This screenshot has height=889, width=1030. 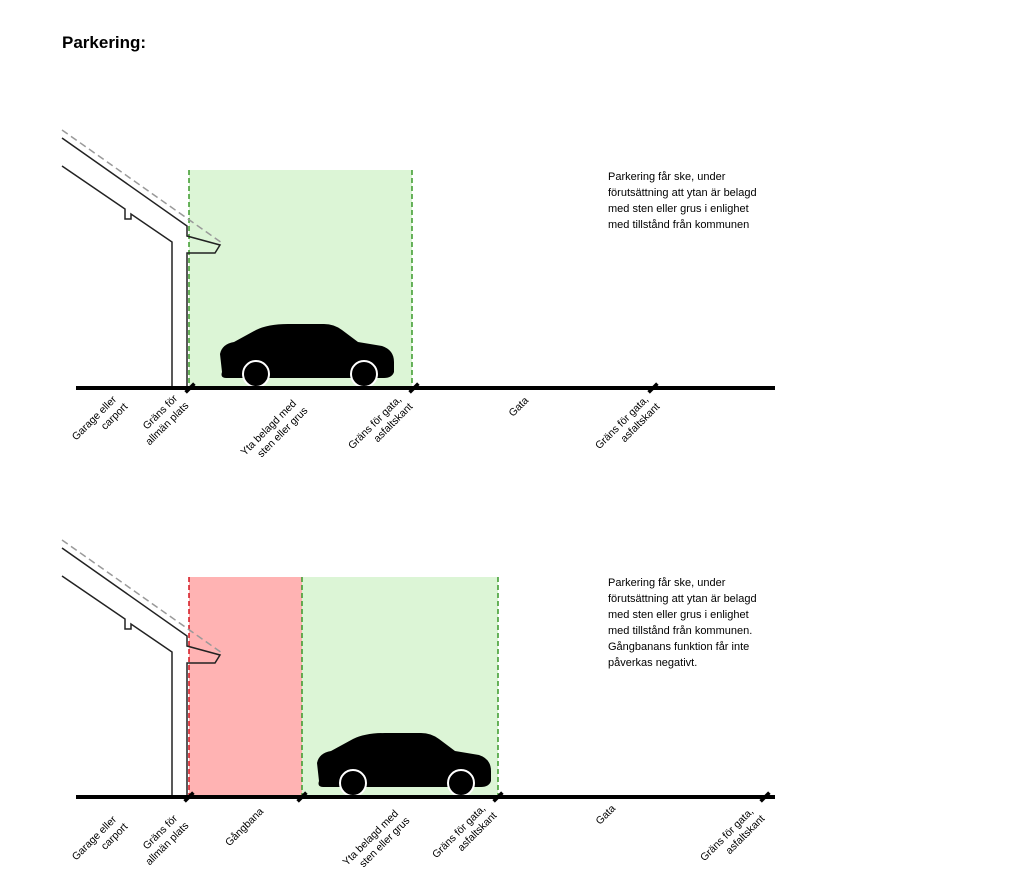 What do you see at coordinates (245, 687) in the screenshot?
I see `sidewalk-zone` at bounding box center [245, 687].